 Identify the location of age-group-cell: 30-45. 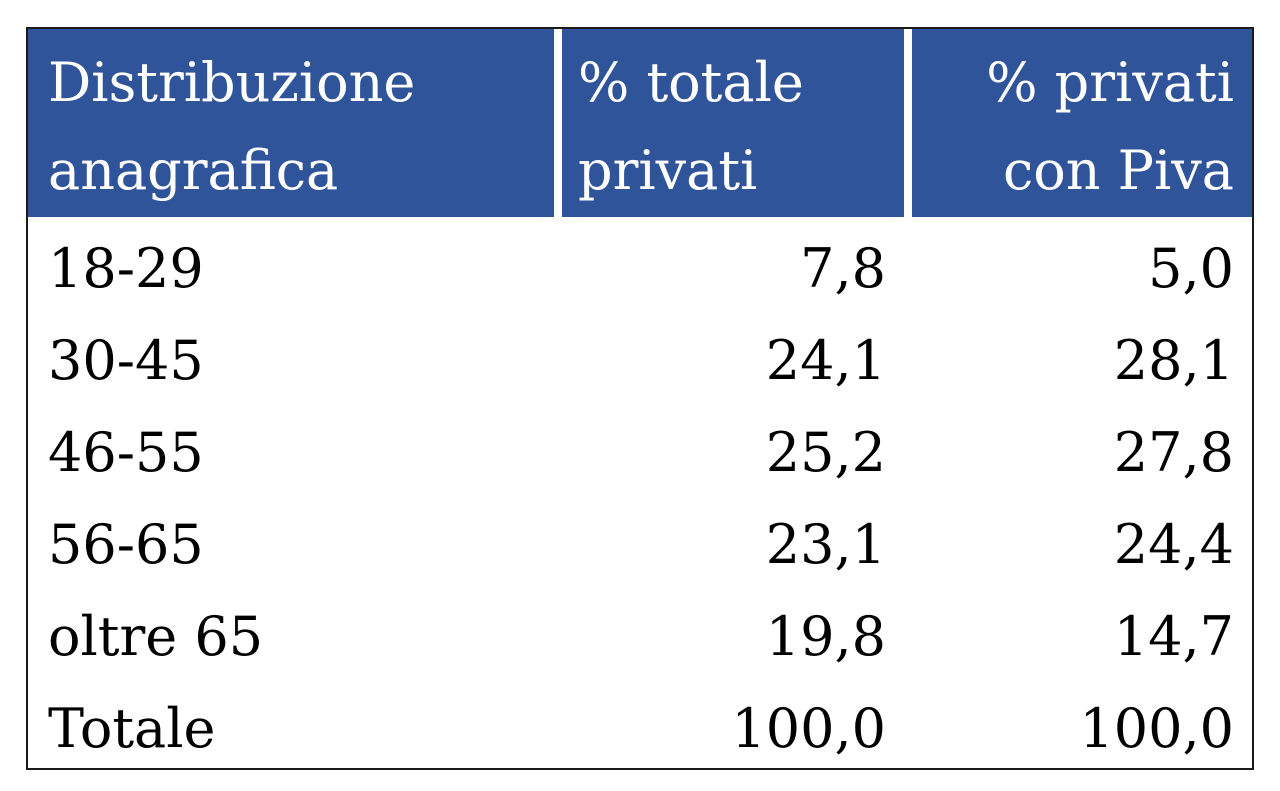
(126, 360).